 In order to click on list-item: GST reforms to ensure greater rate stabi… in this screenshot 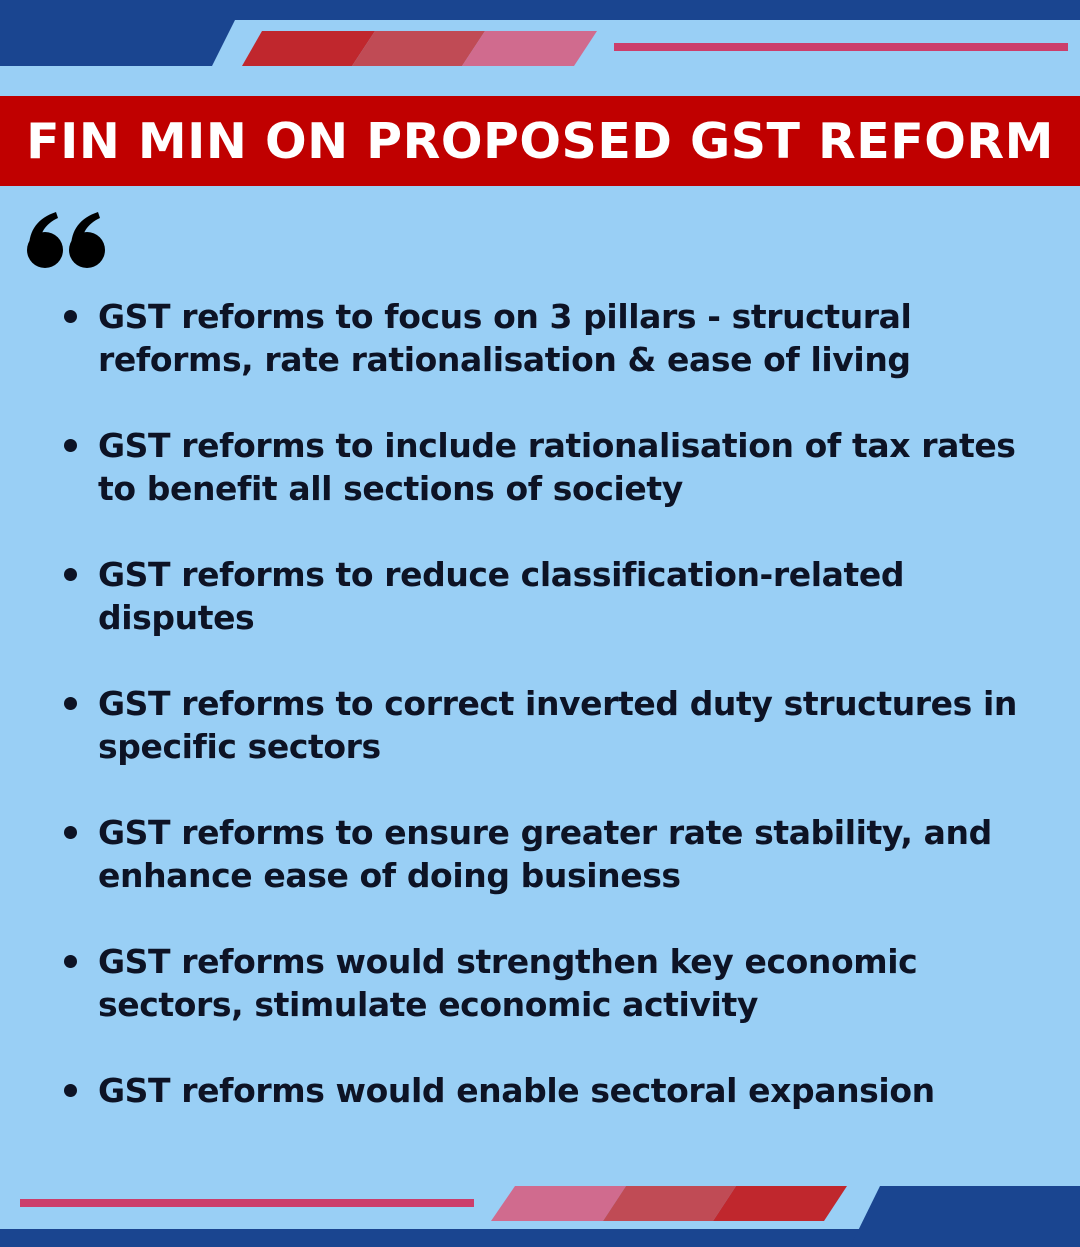, I will do `click(553, 854)`.